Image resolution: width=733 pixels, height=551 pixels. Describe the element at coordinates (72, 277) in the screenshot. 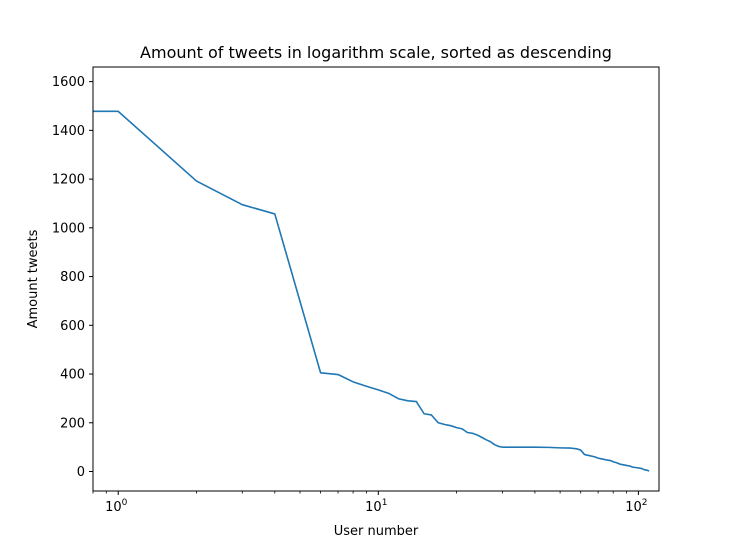

I see `y-tick-label: 800` at that location.